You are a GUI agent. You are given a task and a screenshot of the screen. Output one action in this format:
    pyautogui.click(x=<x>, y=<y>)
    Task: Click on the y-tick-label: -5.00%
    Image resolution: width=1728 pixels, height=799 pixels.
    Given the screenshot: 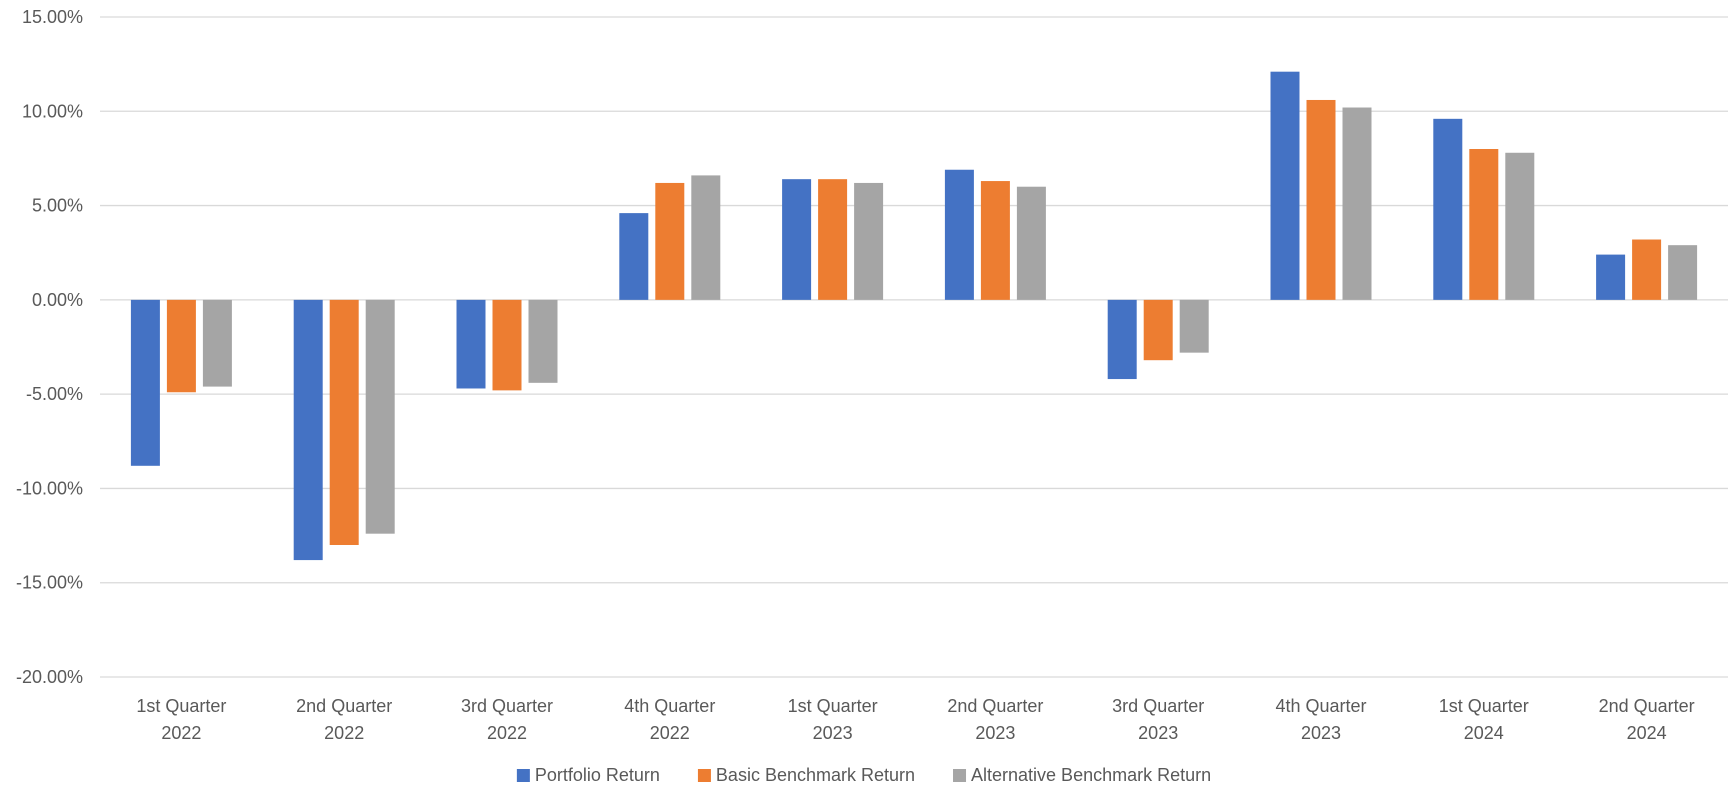 What is the action you would take?
    pyautogui.click(x=54, y=394)
    